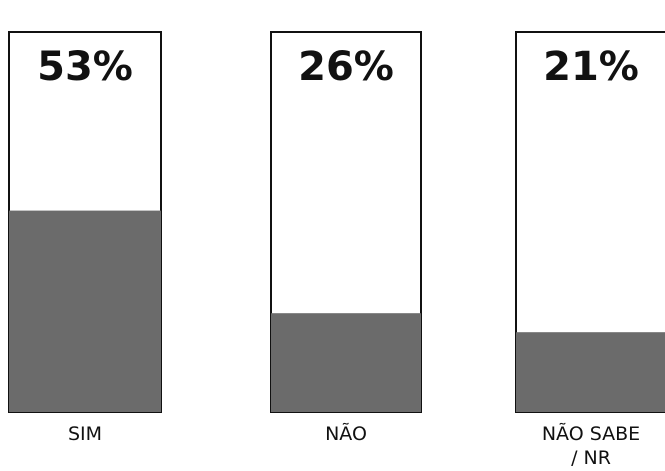 This screenshot has height=471, width=665. Describe the element at coordinates (591, 67) in the screenshot. I see `value-label-nao-sabe: 21%` at that location.